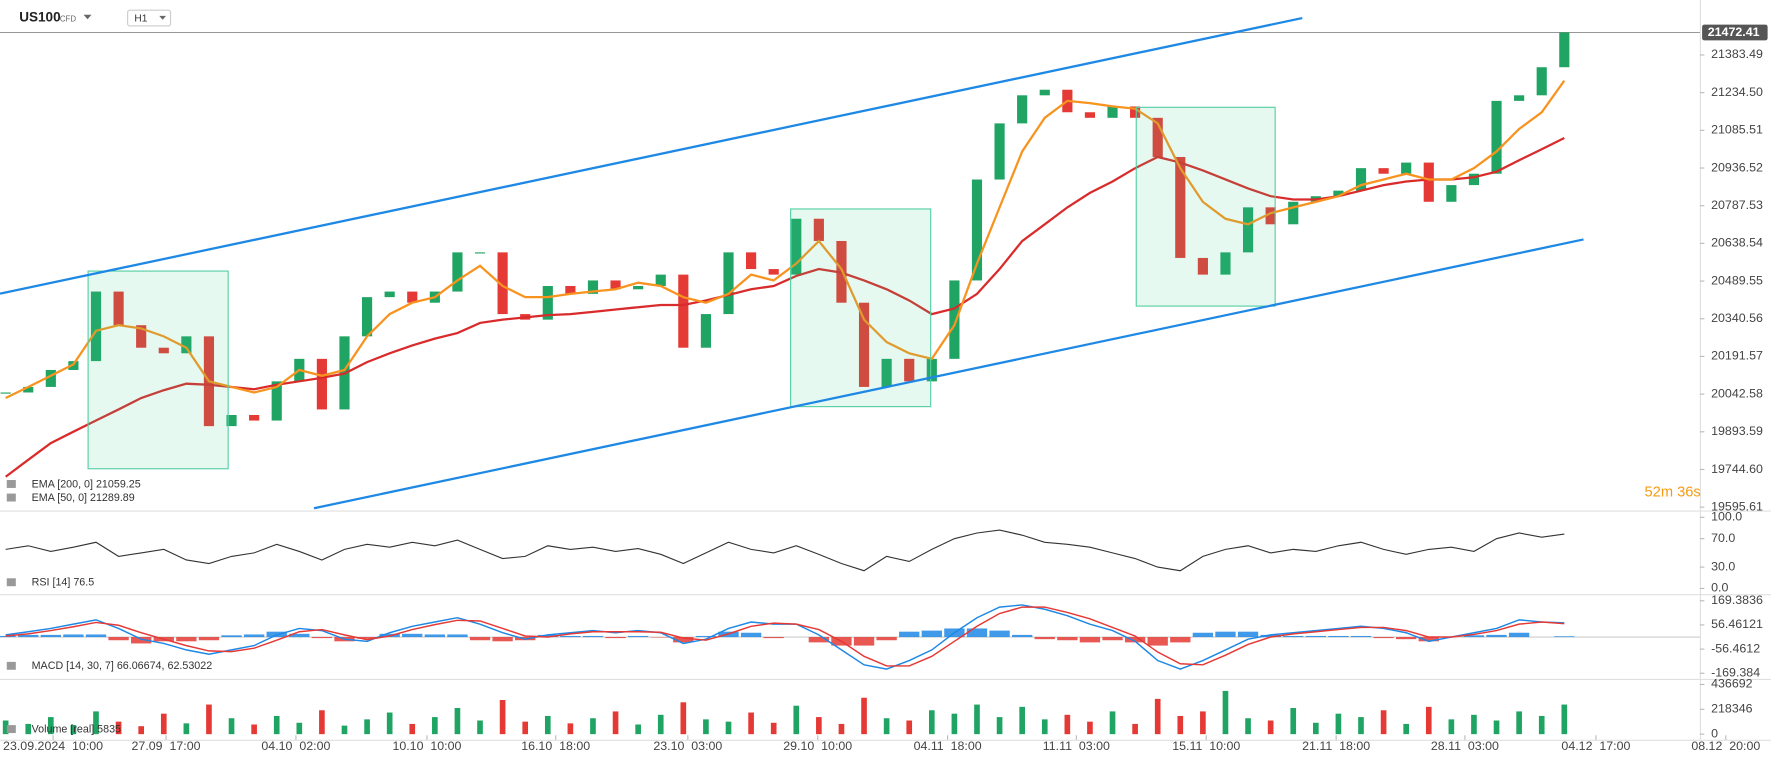 This screenshot has width=1771, height=765. I want to click on y-tick-label: 56.46121, so click(1737, 624).